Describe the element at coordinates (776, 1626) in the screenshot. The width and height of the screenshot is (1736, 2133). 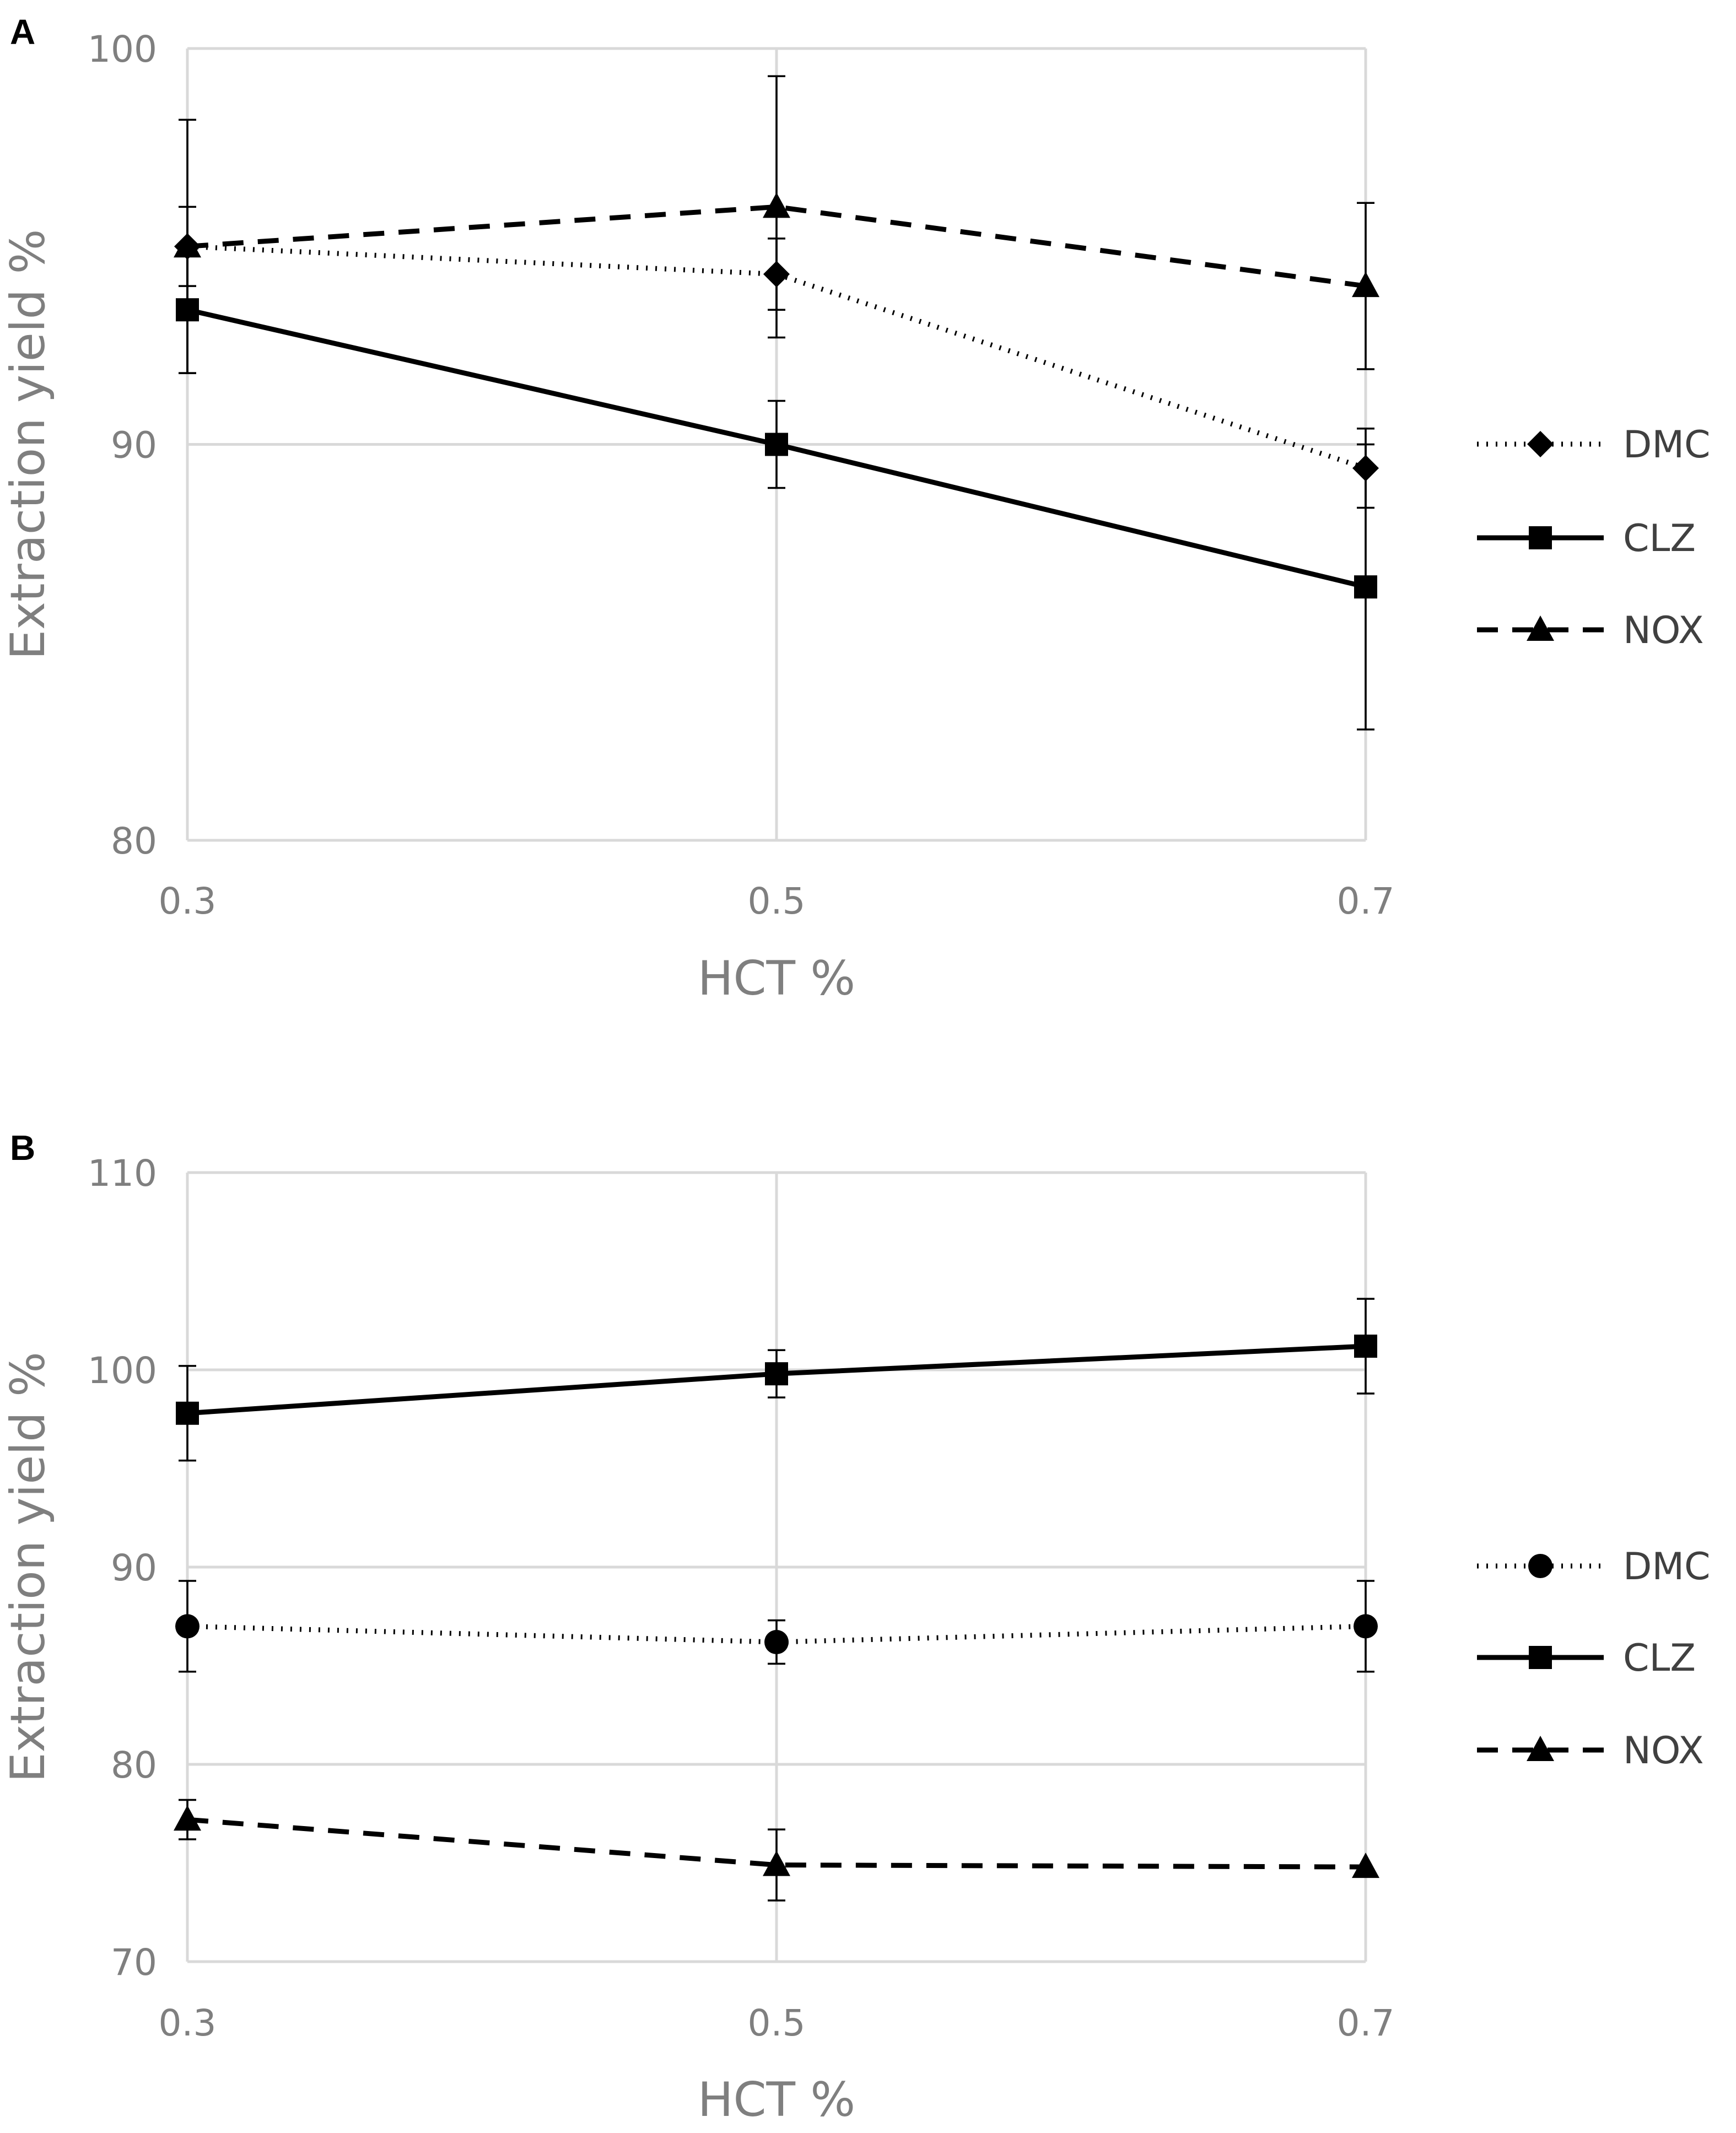
I see `series-dmc` at that location.